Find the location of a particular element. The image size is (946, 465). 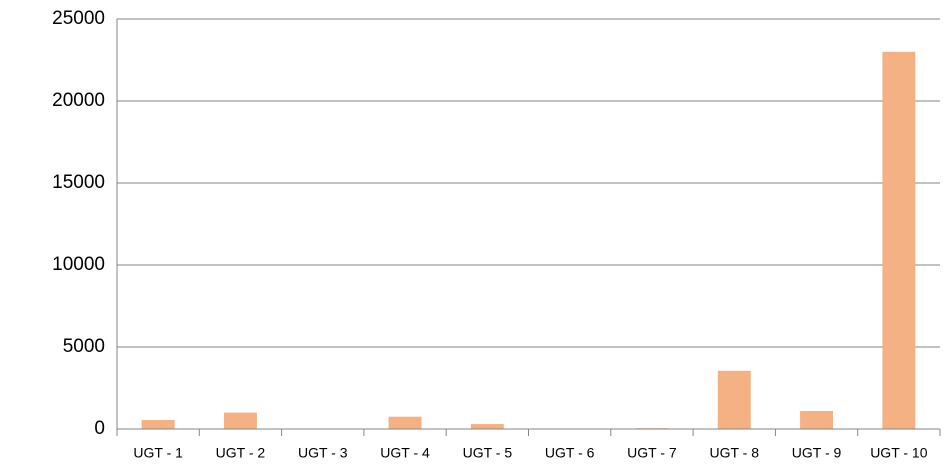

x-tick-label: UGT - 4 is located at coordinates (405, 453).